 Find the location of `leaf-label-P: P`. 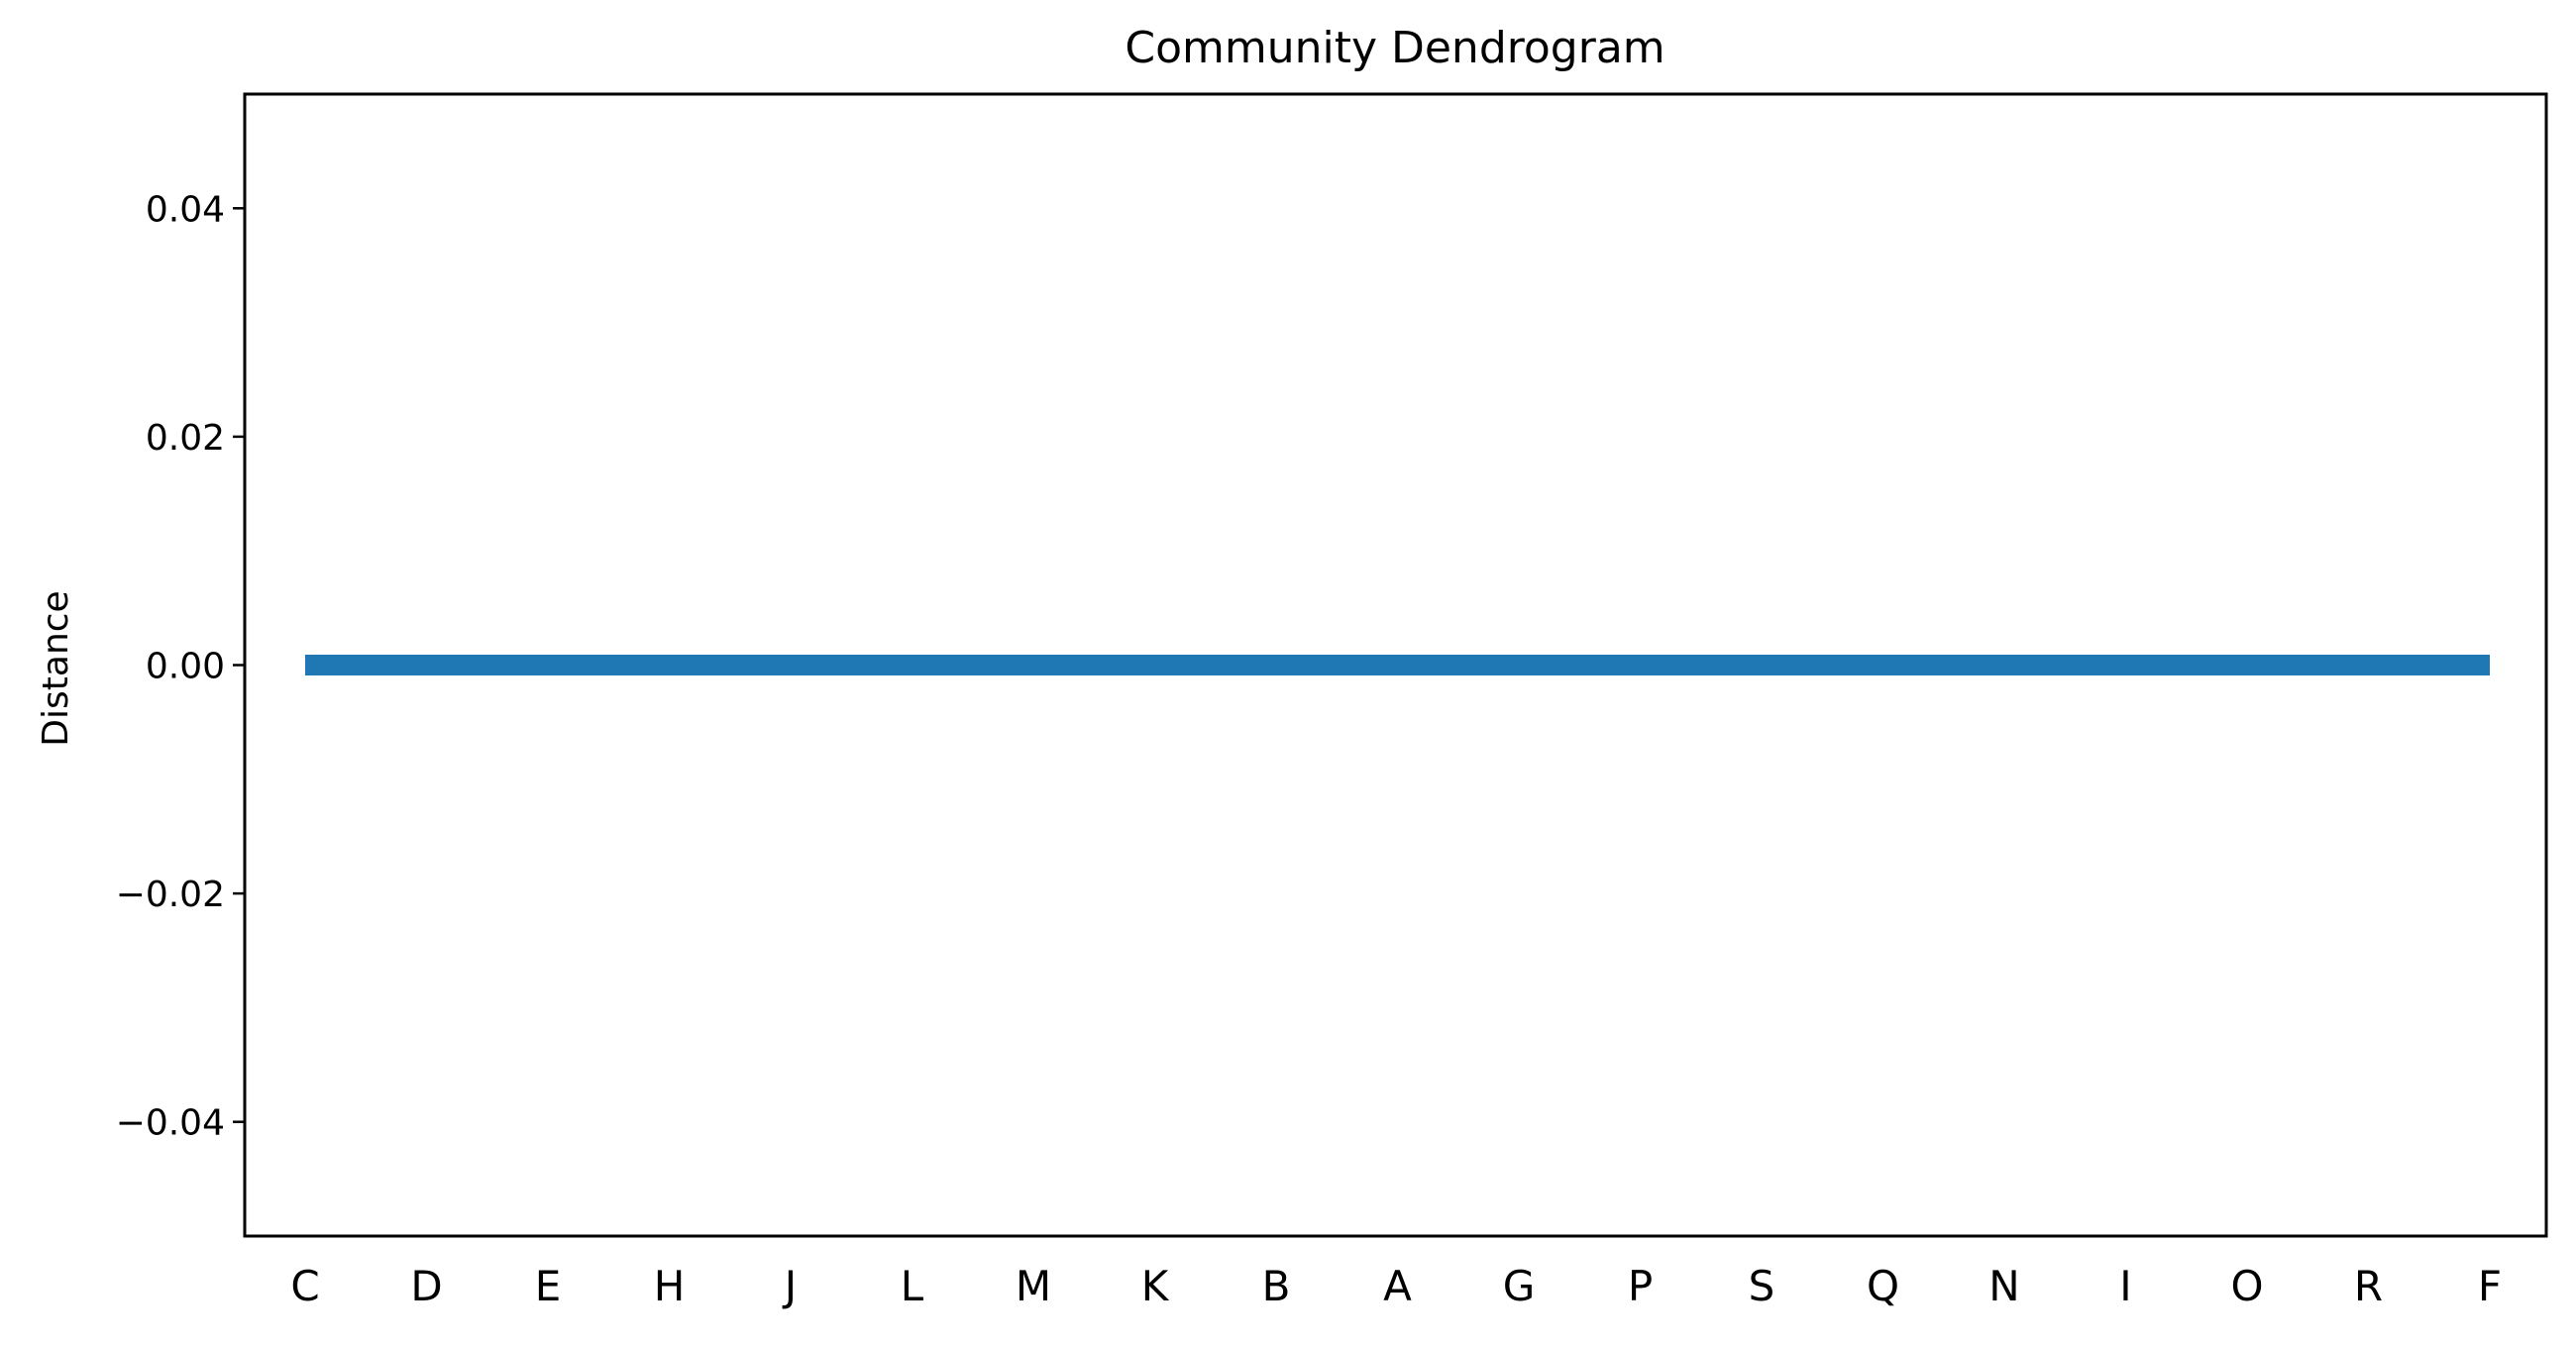

leaf-label-P: P is located at coordinates (1640, 1286).